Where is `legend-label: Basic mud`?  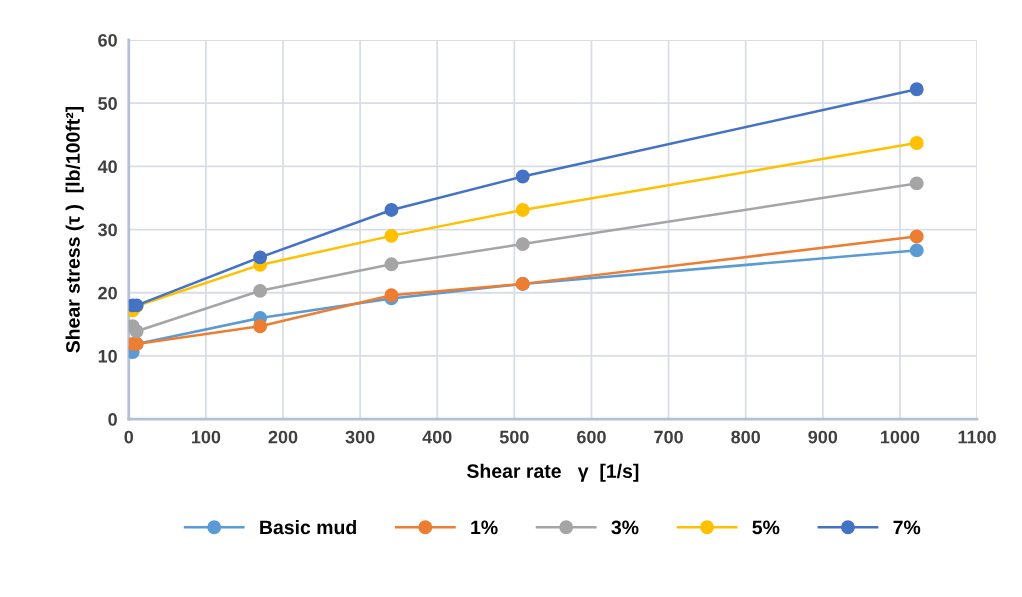
legend-label: Basic mud is located at coordinates (308, 527).